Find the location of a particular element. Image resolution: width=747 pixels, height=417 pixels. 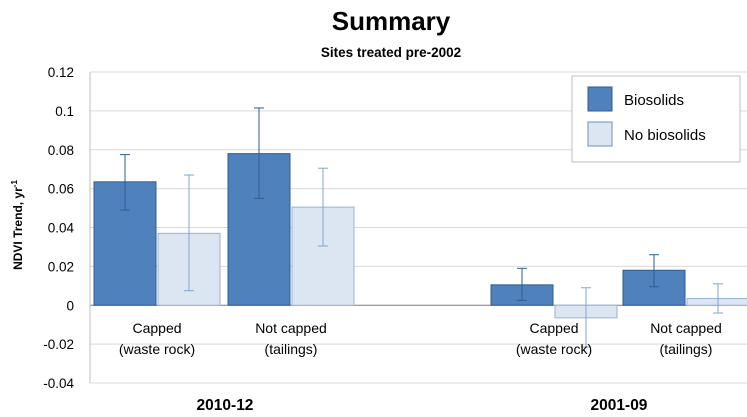

y-tick-label: -0.02 is located at coordinates (58, 344).